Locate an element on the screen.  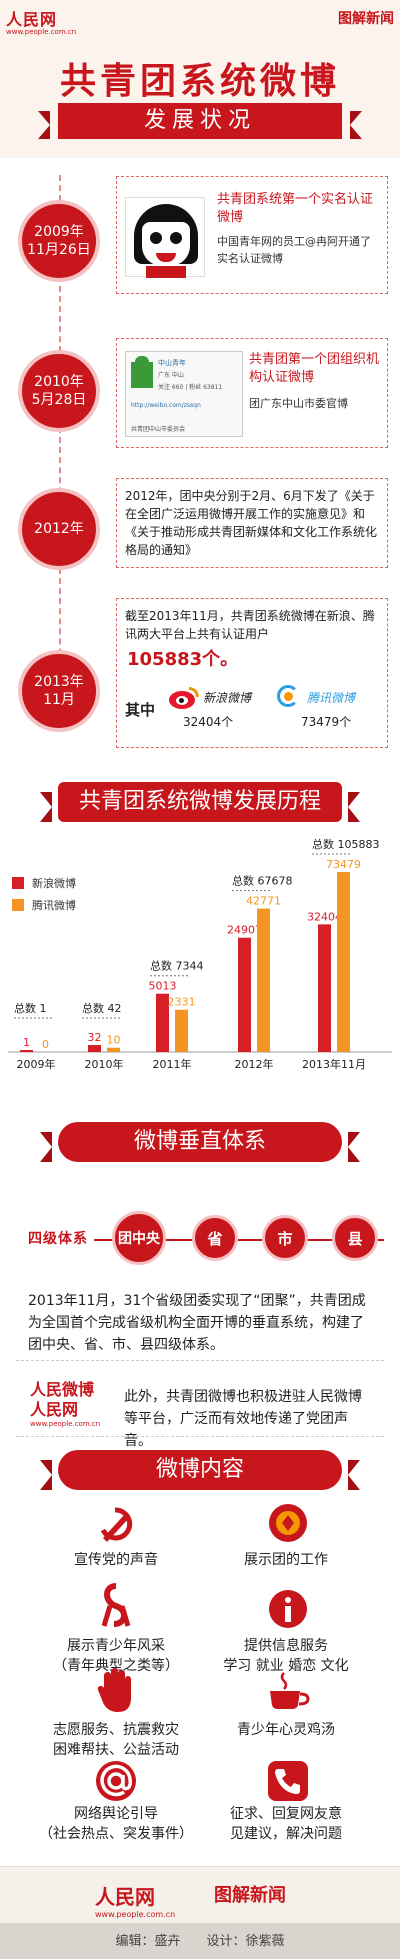
profile-location: 广东 中山 is located at coordinates (171, 375).